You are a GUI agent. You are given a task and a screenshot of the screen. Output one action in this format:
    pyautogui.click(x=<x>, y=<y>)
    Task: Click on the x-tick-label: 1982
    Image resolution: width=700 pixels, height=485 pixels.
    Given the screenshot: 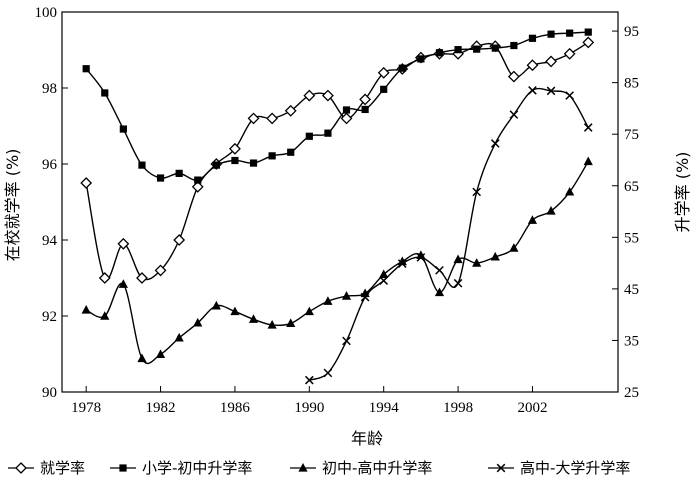 What is the action you would take?
    pyautogui.click(x=161, y=408)
    